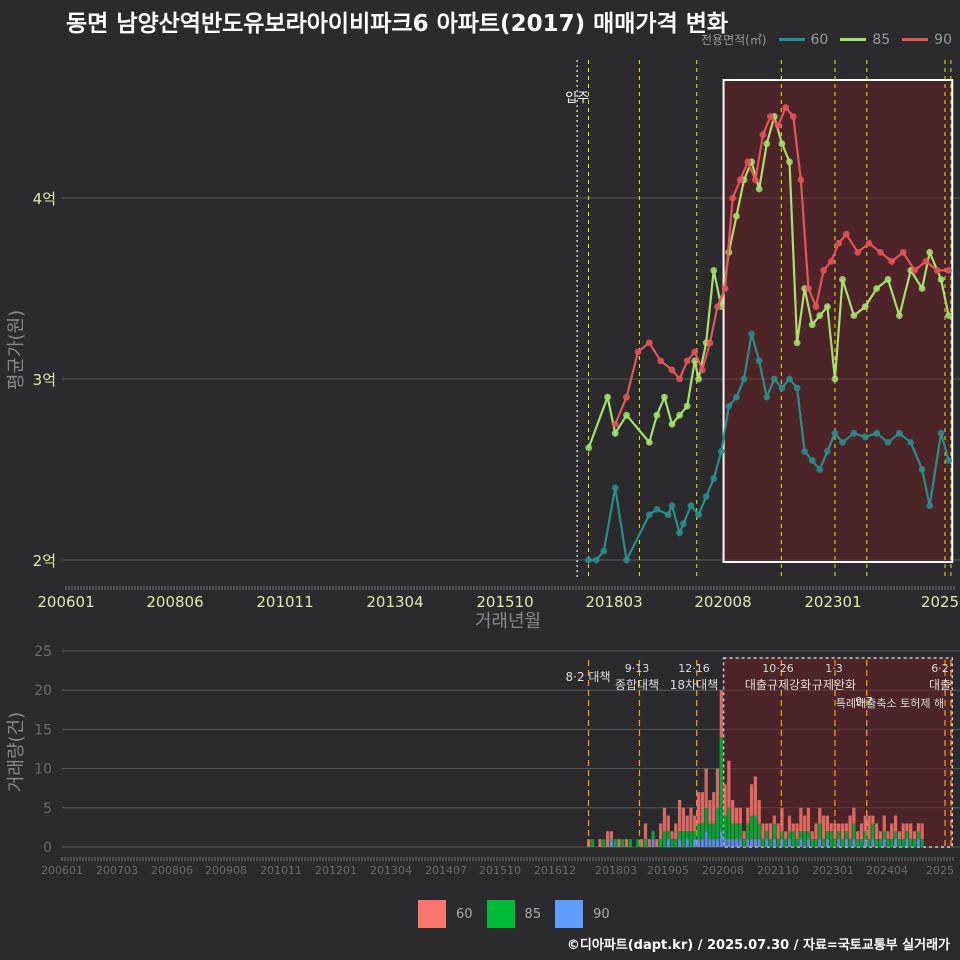 Image resolution: width=960 pixels, height=960 pixels. Describe the element at coordinates (336, 870) in the screenshot. I see `bar-x-tick-label: 201201` at that location.